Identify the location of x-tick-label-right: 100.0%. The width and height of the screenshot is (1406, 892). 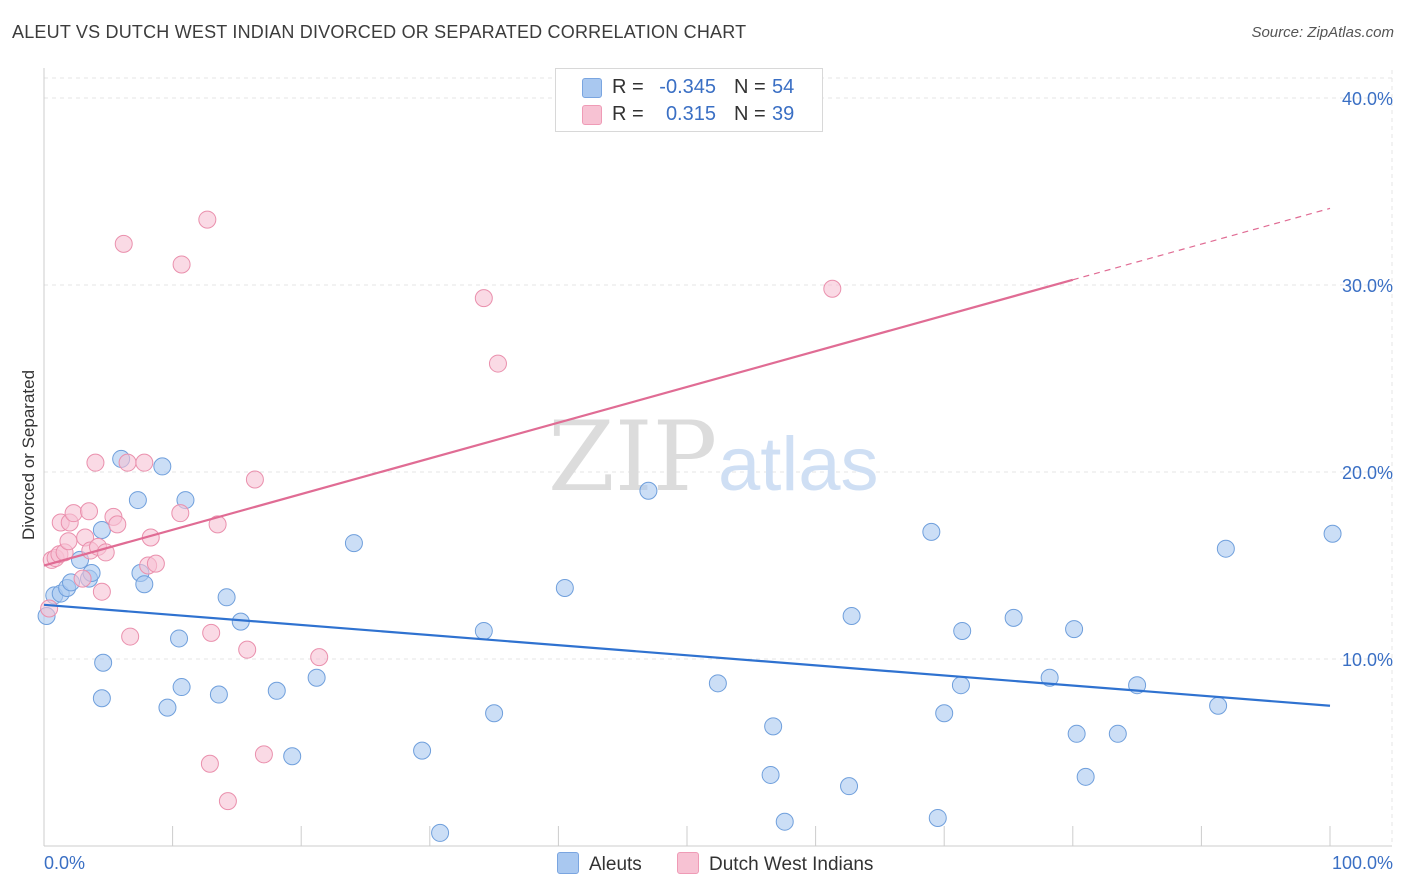
(1362, 863).